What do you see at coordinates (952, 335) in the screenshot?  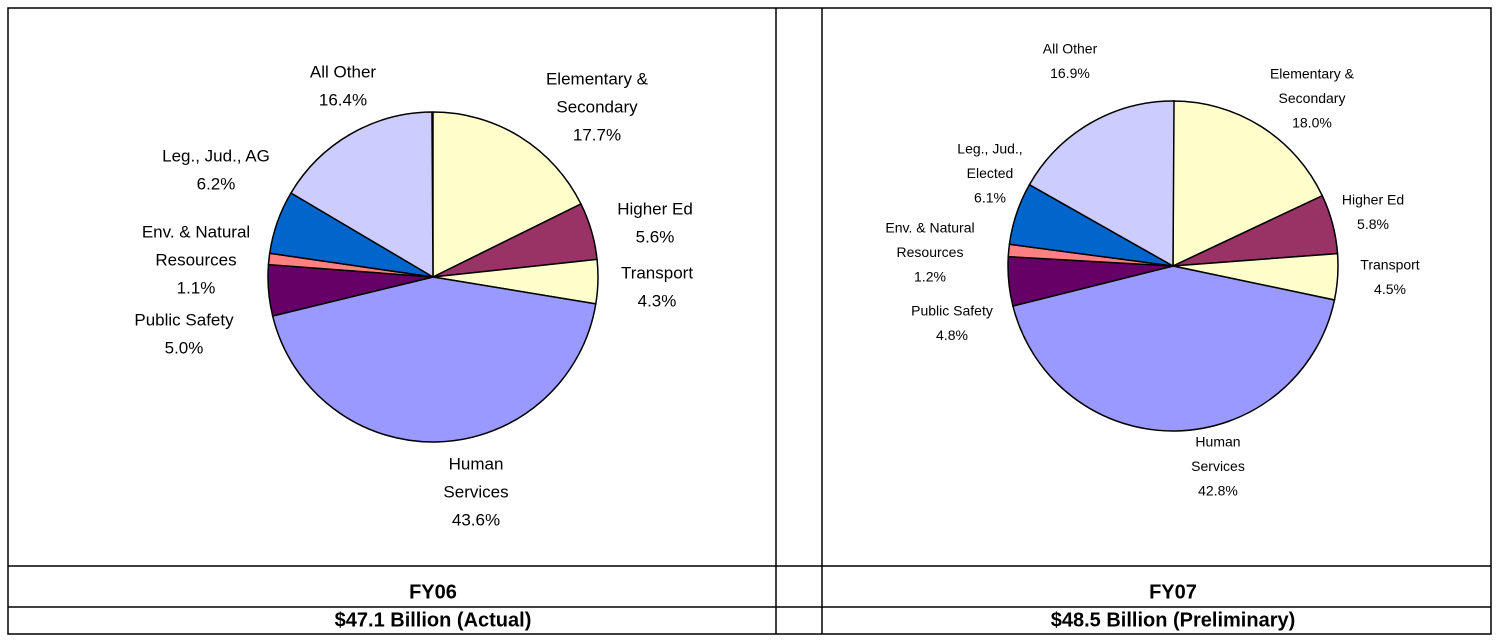 I see `slice-value-label: 4.8%` at bounding box center [952, 335].